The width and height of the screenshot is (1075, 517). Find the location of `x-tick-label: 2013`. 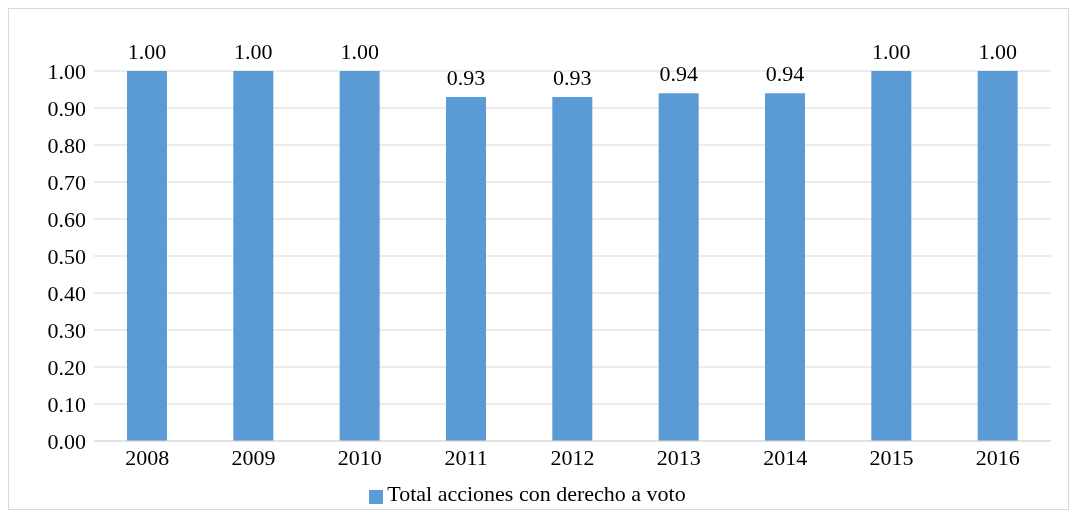

x-tick-label: 2013 is located at coordinates (678, 457).